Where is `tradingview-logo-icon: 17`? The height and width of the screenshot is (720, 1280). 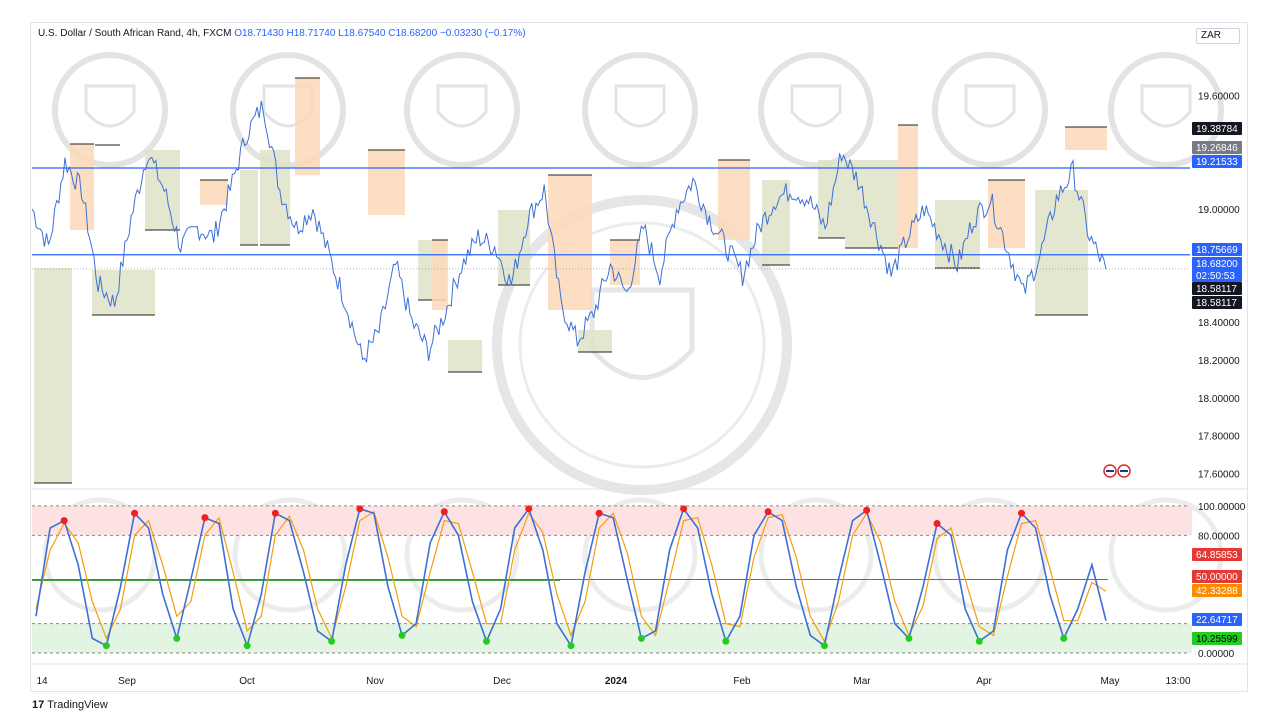
tradingview-logo-icon: 17 is located at coordinates (38, 705).